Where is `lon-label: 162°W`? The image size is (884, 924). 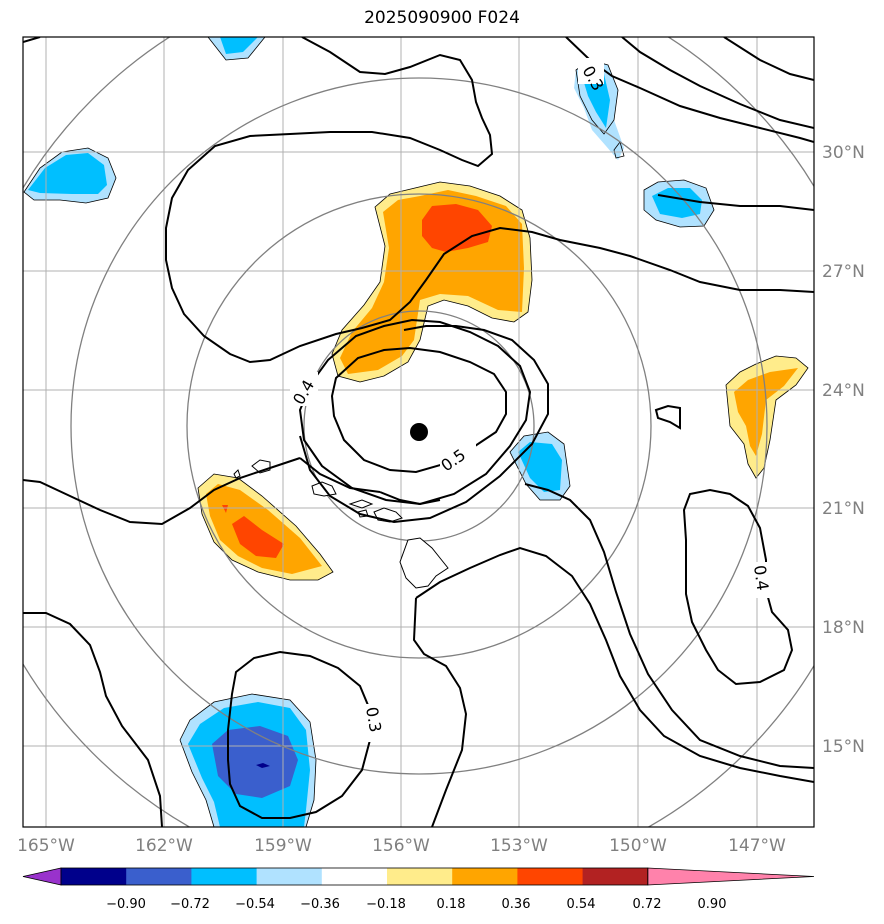 lon-label: 162°W is located at coordinates (164, 846).